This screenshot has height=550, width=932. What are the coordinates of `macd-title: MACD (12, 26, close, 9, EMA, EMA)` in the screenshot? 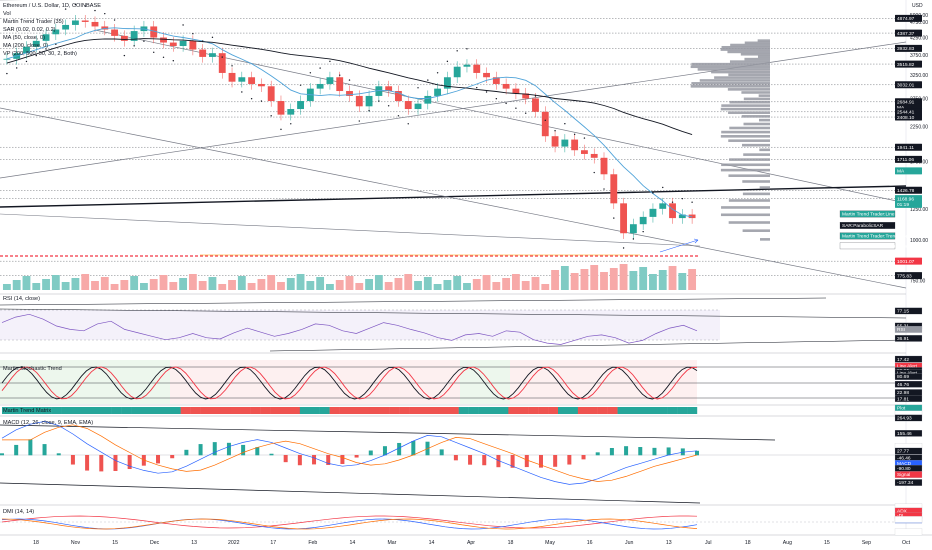 It's located at (48, 423).